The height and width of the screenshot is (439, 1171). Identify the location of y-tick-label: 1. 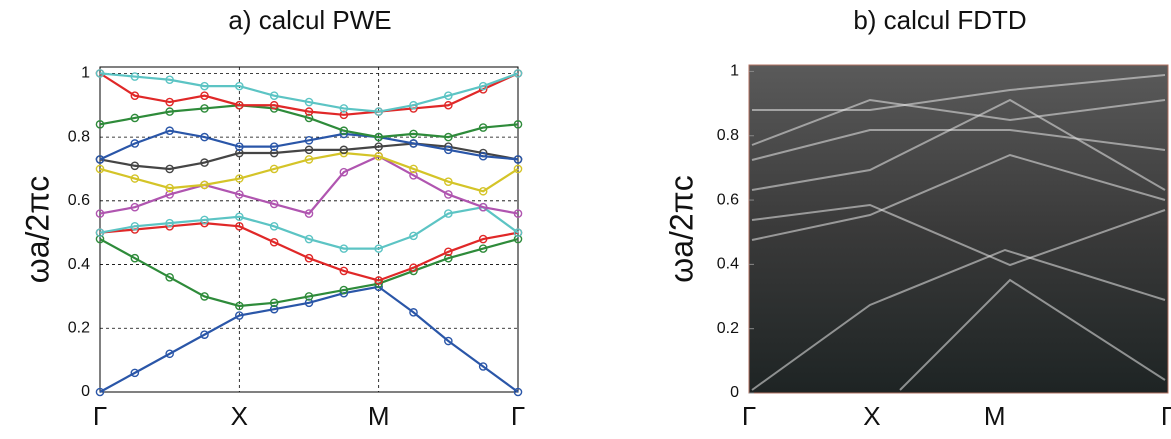
(734, 71).